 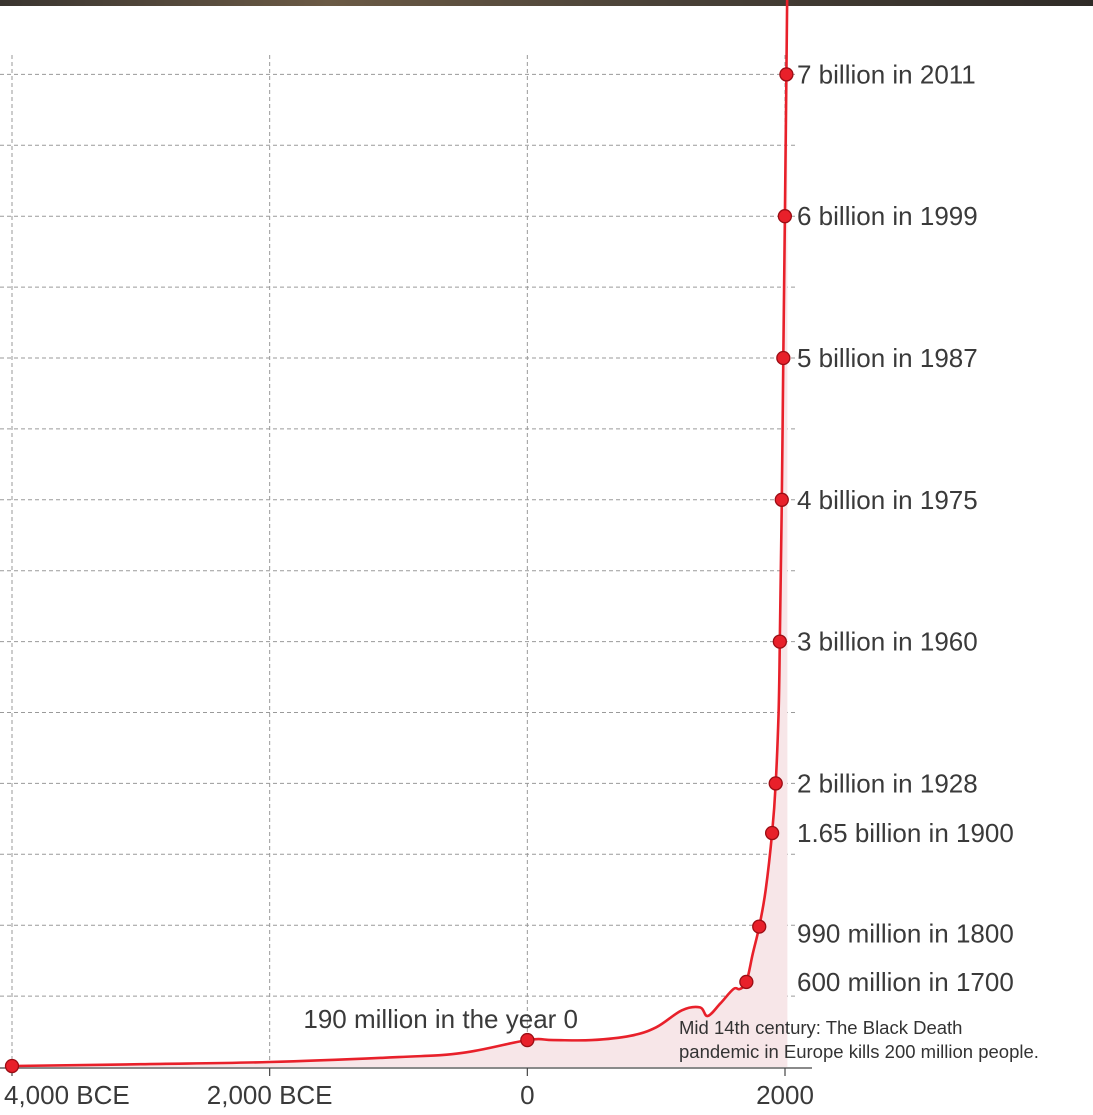 I want to click on x-tick-label-2: 0, so click(x=527, y=1095).